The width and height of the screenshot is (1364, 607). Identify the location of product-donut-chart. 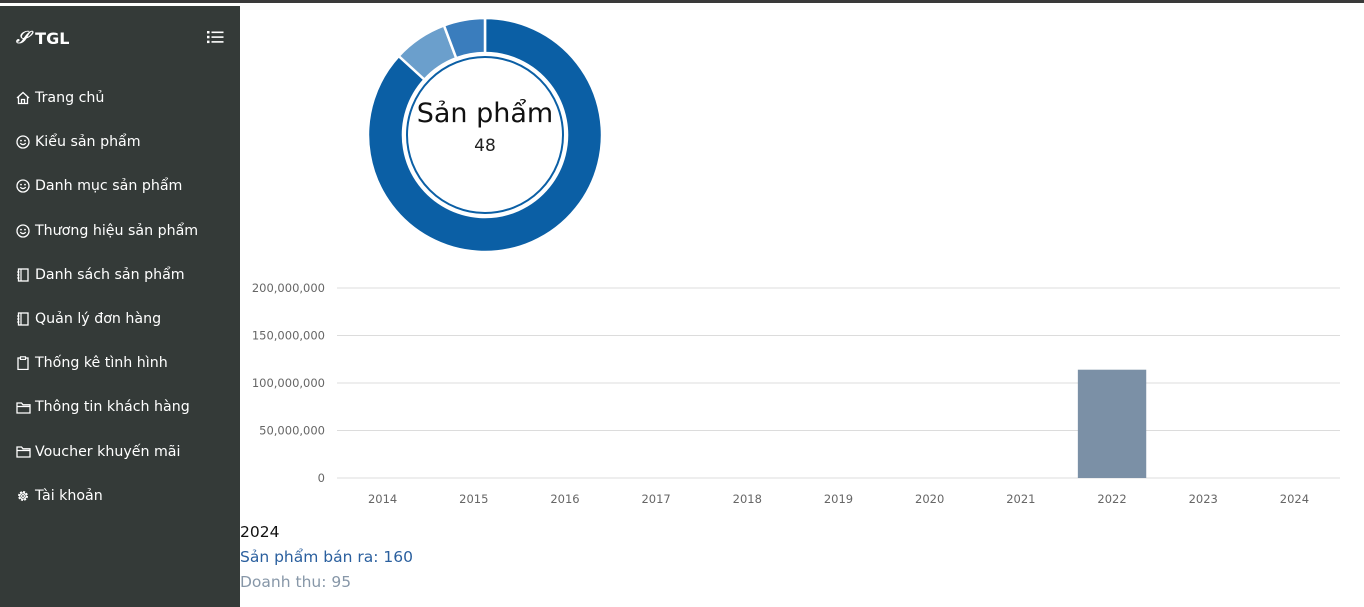
(485, 135).